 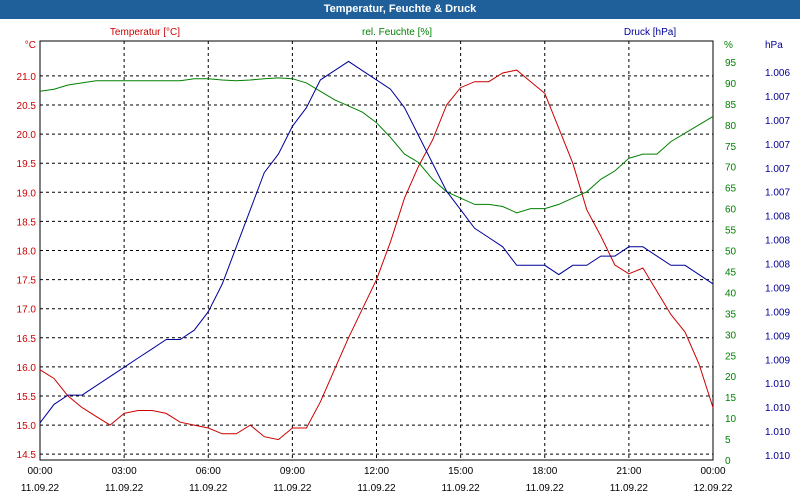 What do you see at coordinates (731, 356) in the screenshot?
I see `humidity-tick-label: 25` at bounding box center [731, 356].